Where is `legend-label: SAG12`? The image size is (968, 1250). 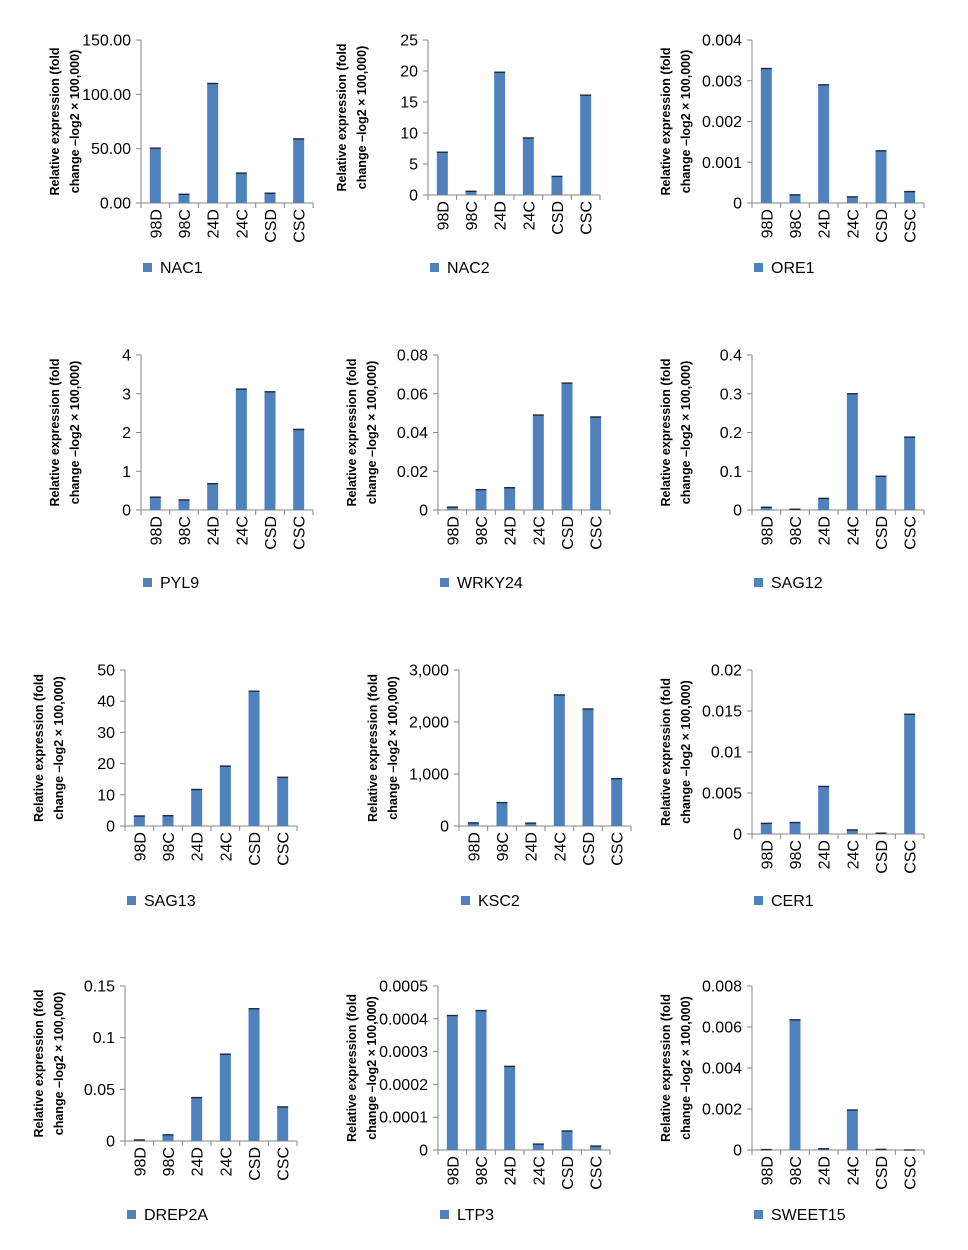 legend-label: SAG12 is located at coordinates (797, 583).